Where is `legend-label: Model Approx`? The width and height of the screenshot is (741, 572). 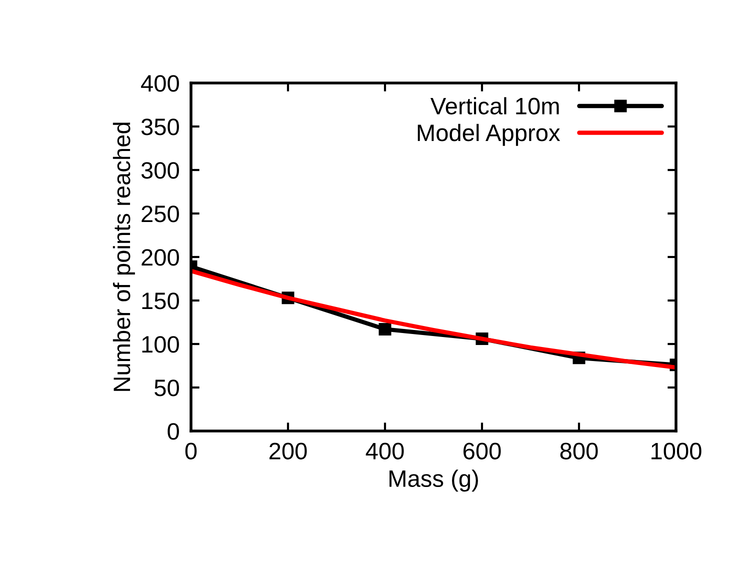 legend-label: Model Approx is located at coordinates (489, 135).